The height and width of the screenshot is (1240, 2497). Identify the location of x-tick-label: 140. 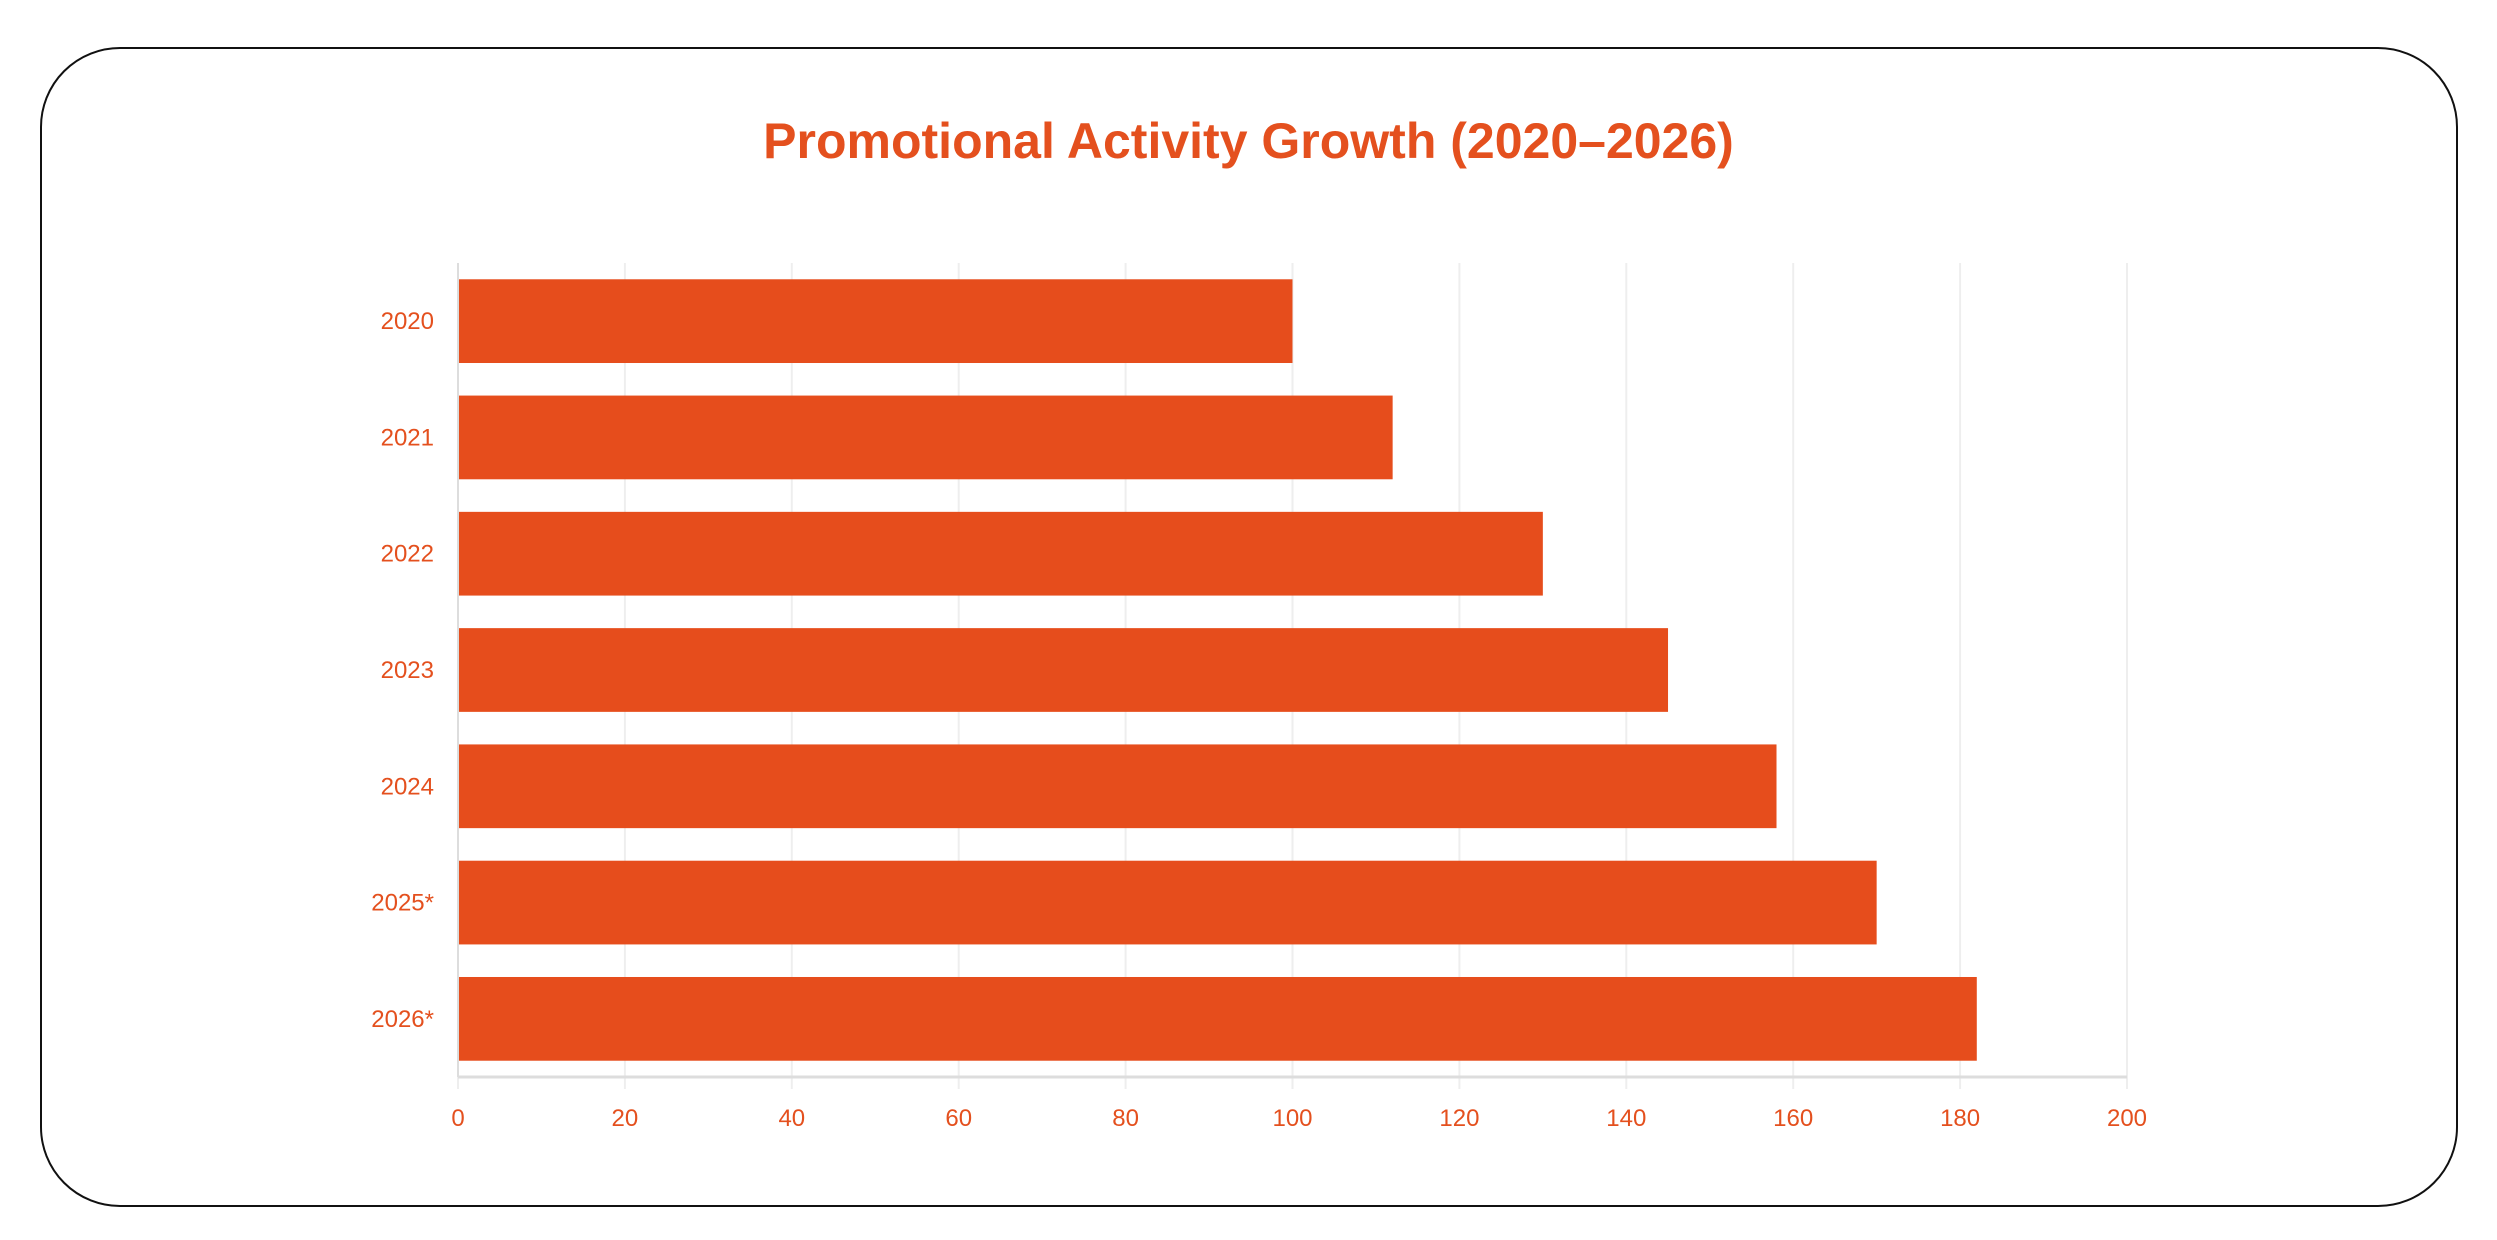
(1626, 1118).